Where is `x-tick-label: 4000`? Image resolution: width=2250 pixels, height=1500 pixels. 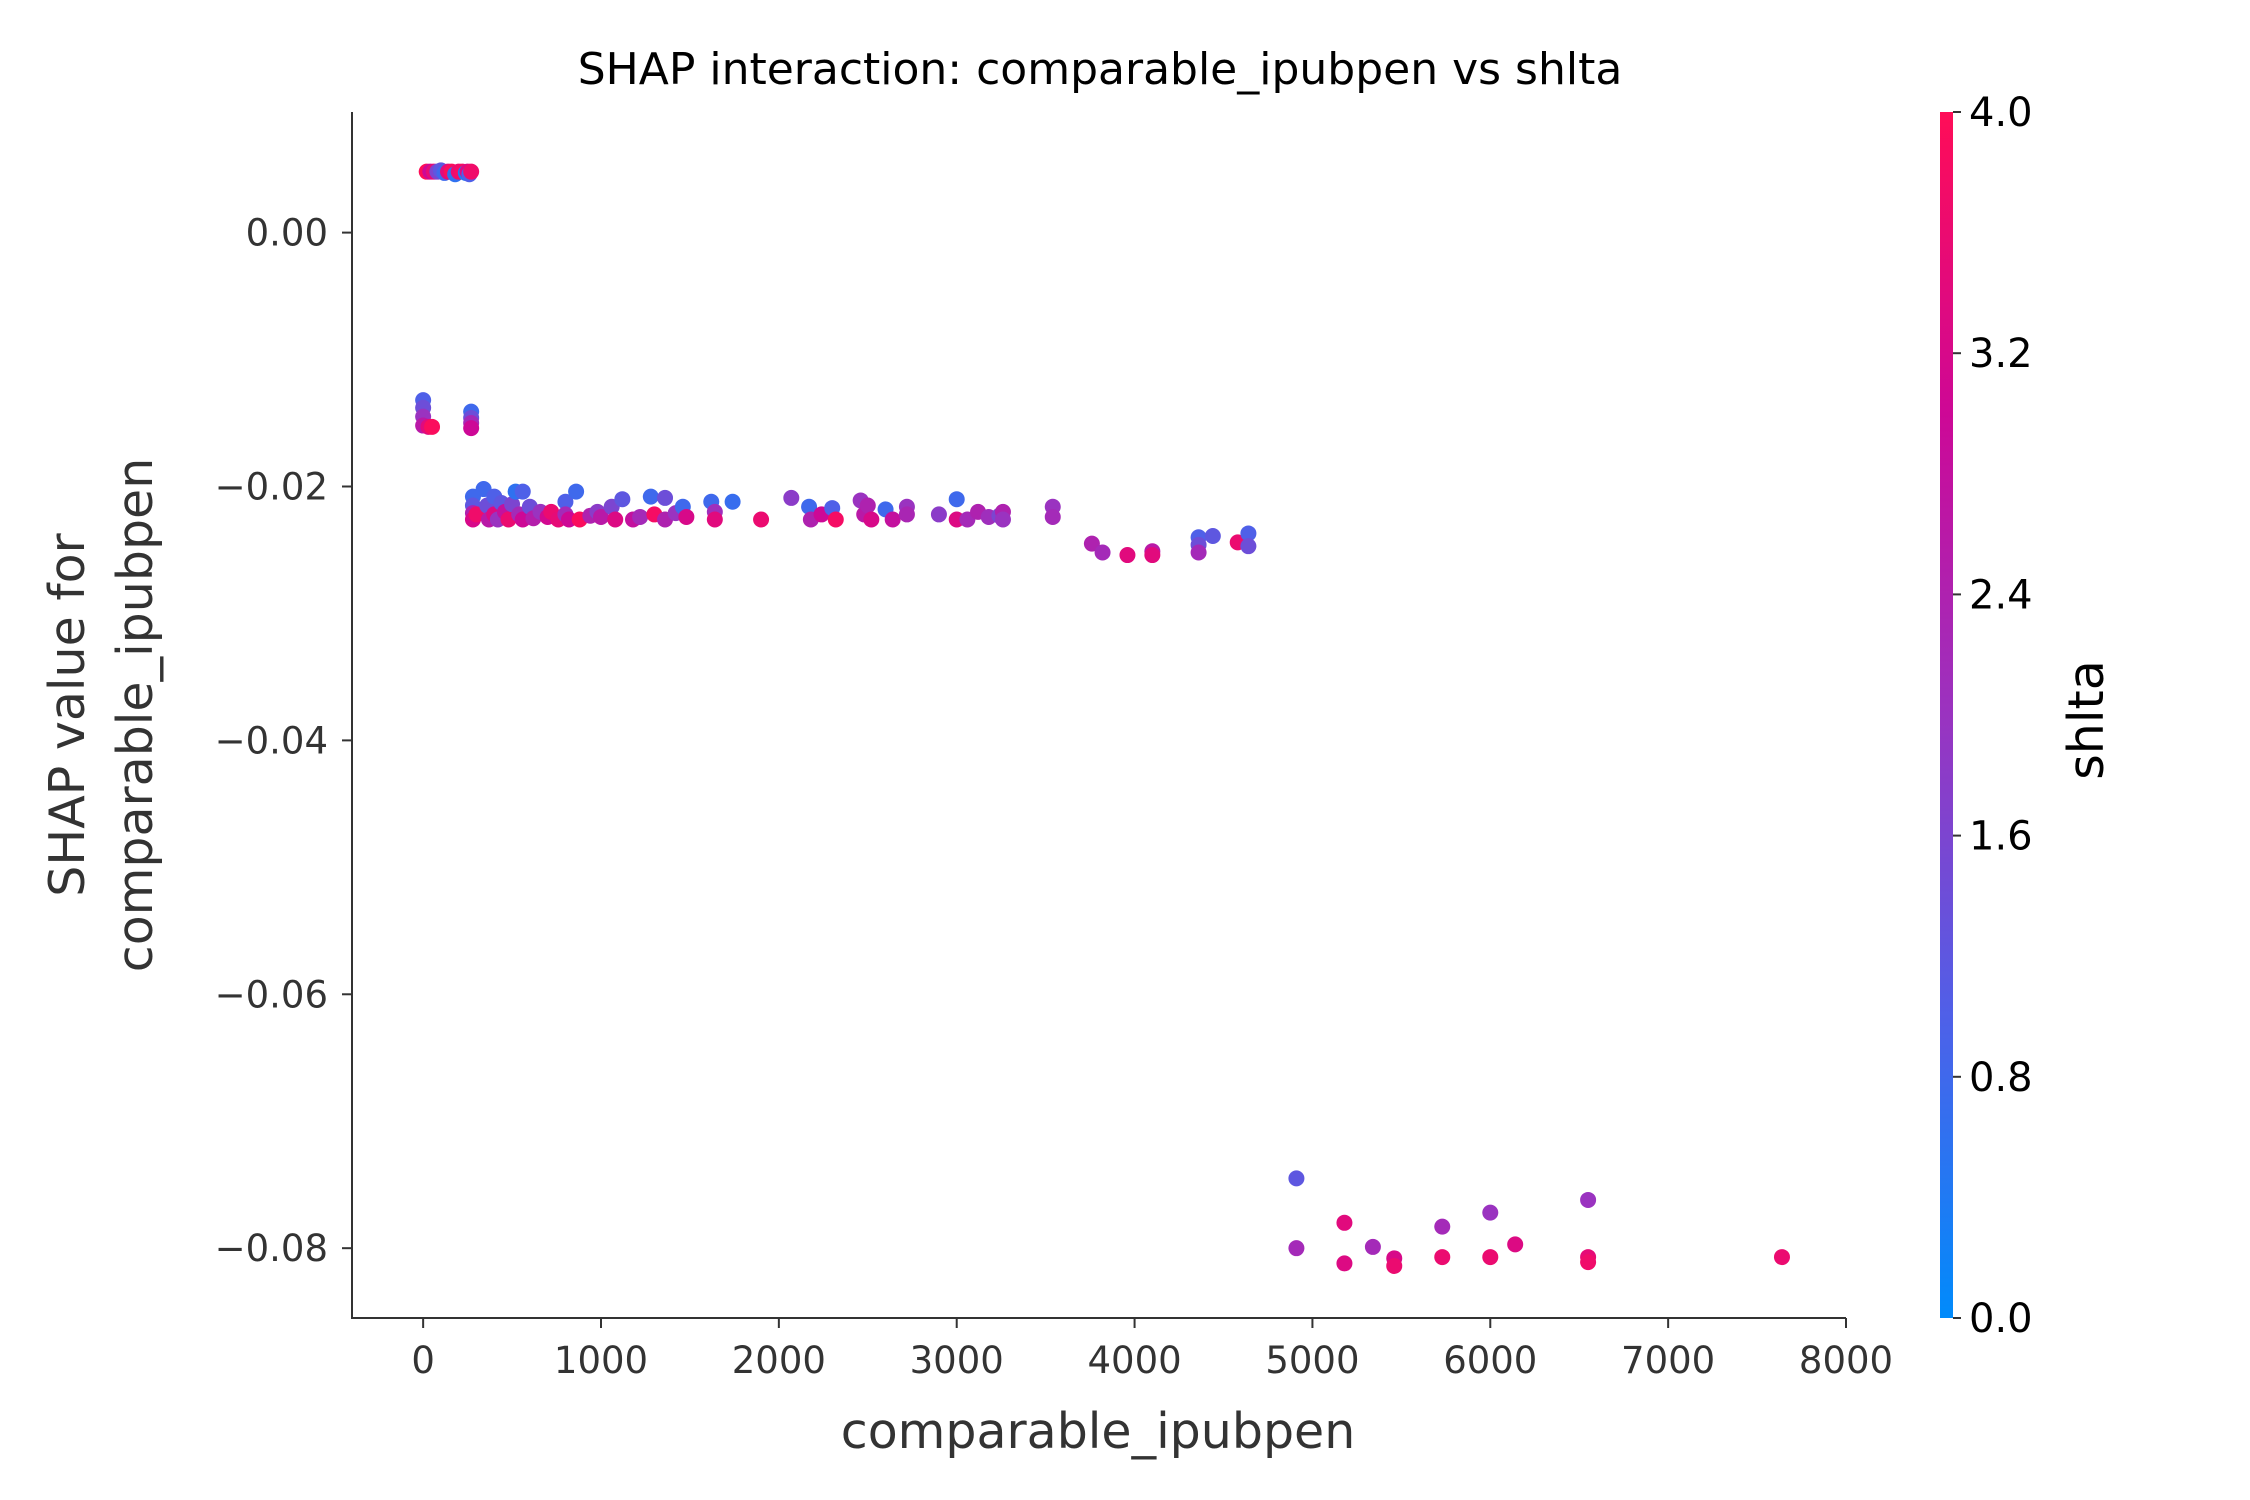 x-tick-label: 4000 is located at coordinates (1134, 1360).